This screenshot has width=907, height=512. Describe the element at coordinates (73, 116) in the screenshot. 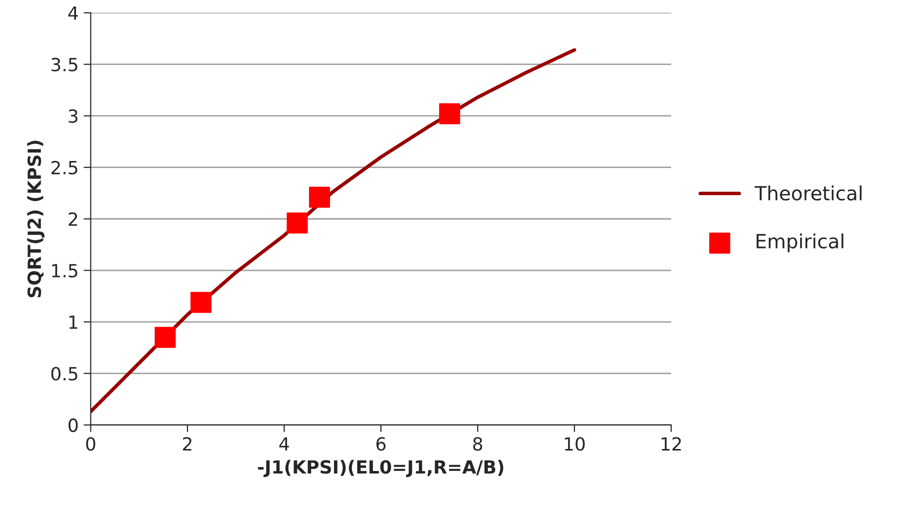

I see `y-tick-label: 3` at that location.